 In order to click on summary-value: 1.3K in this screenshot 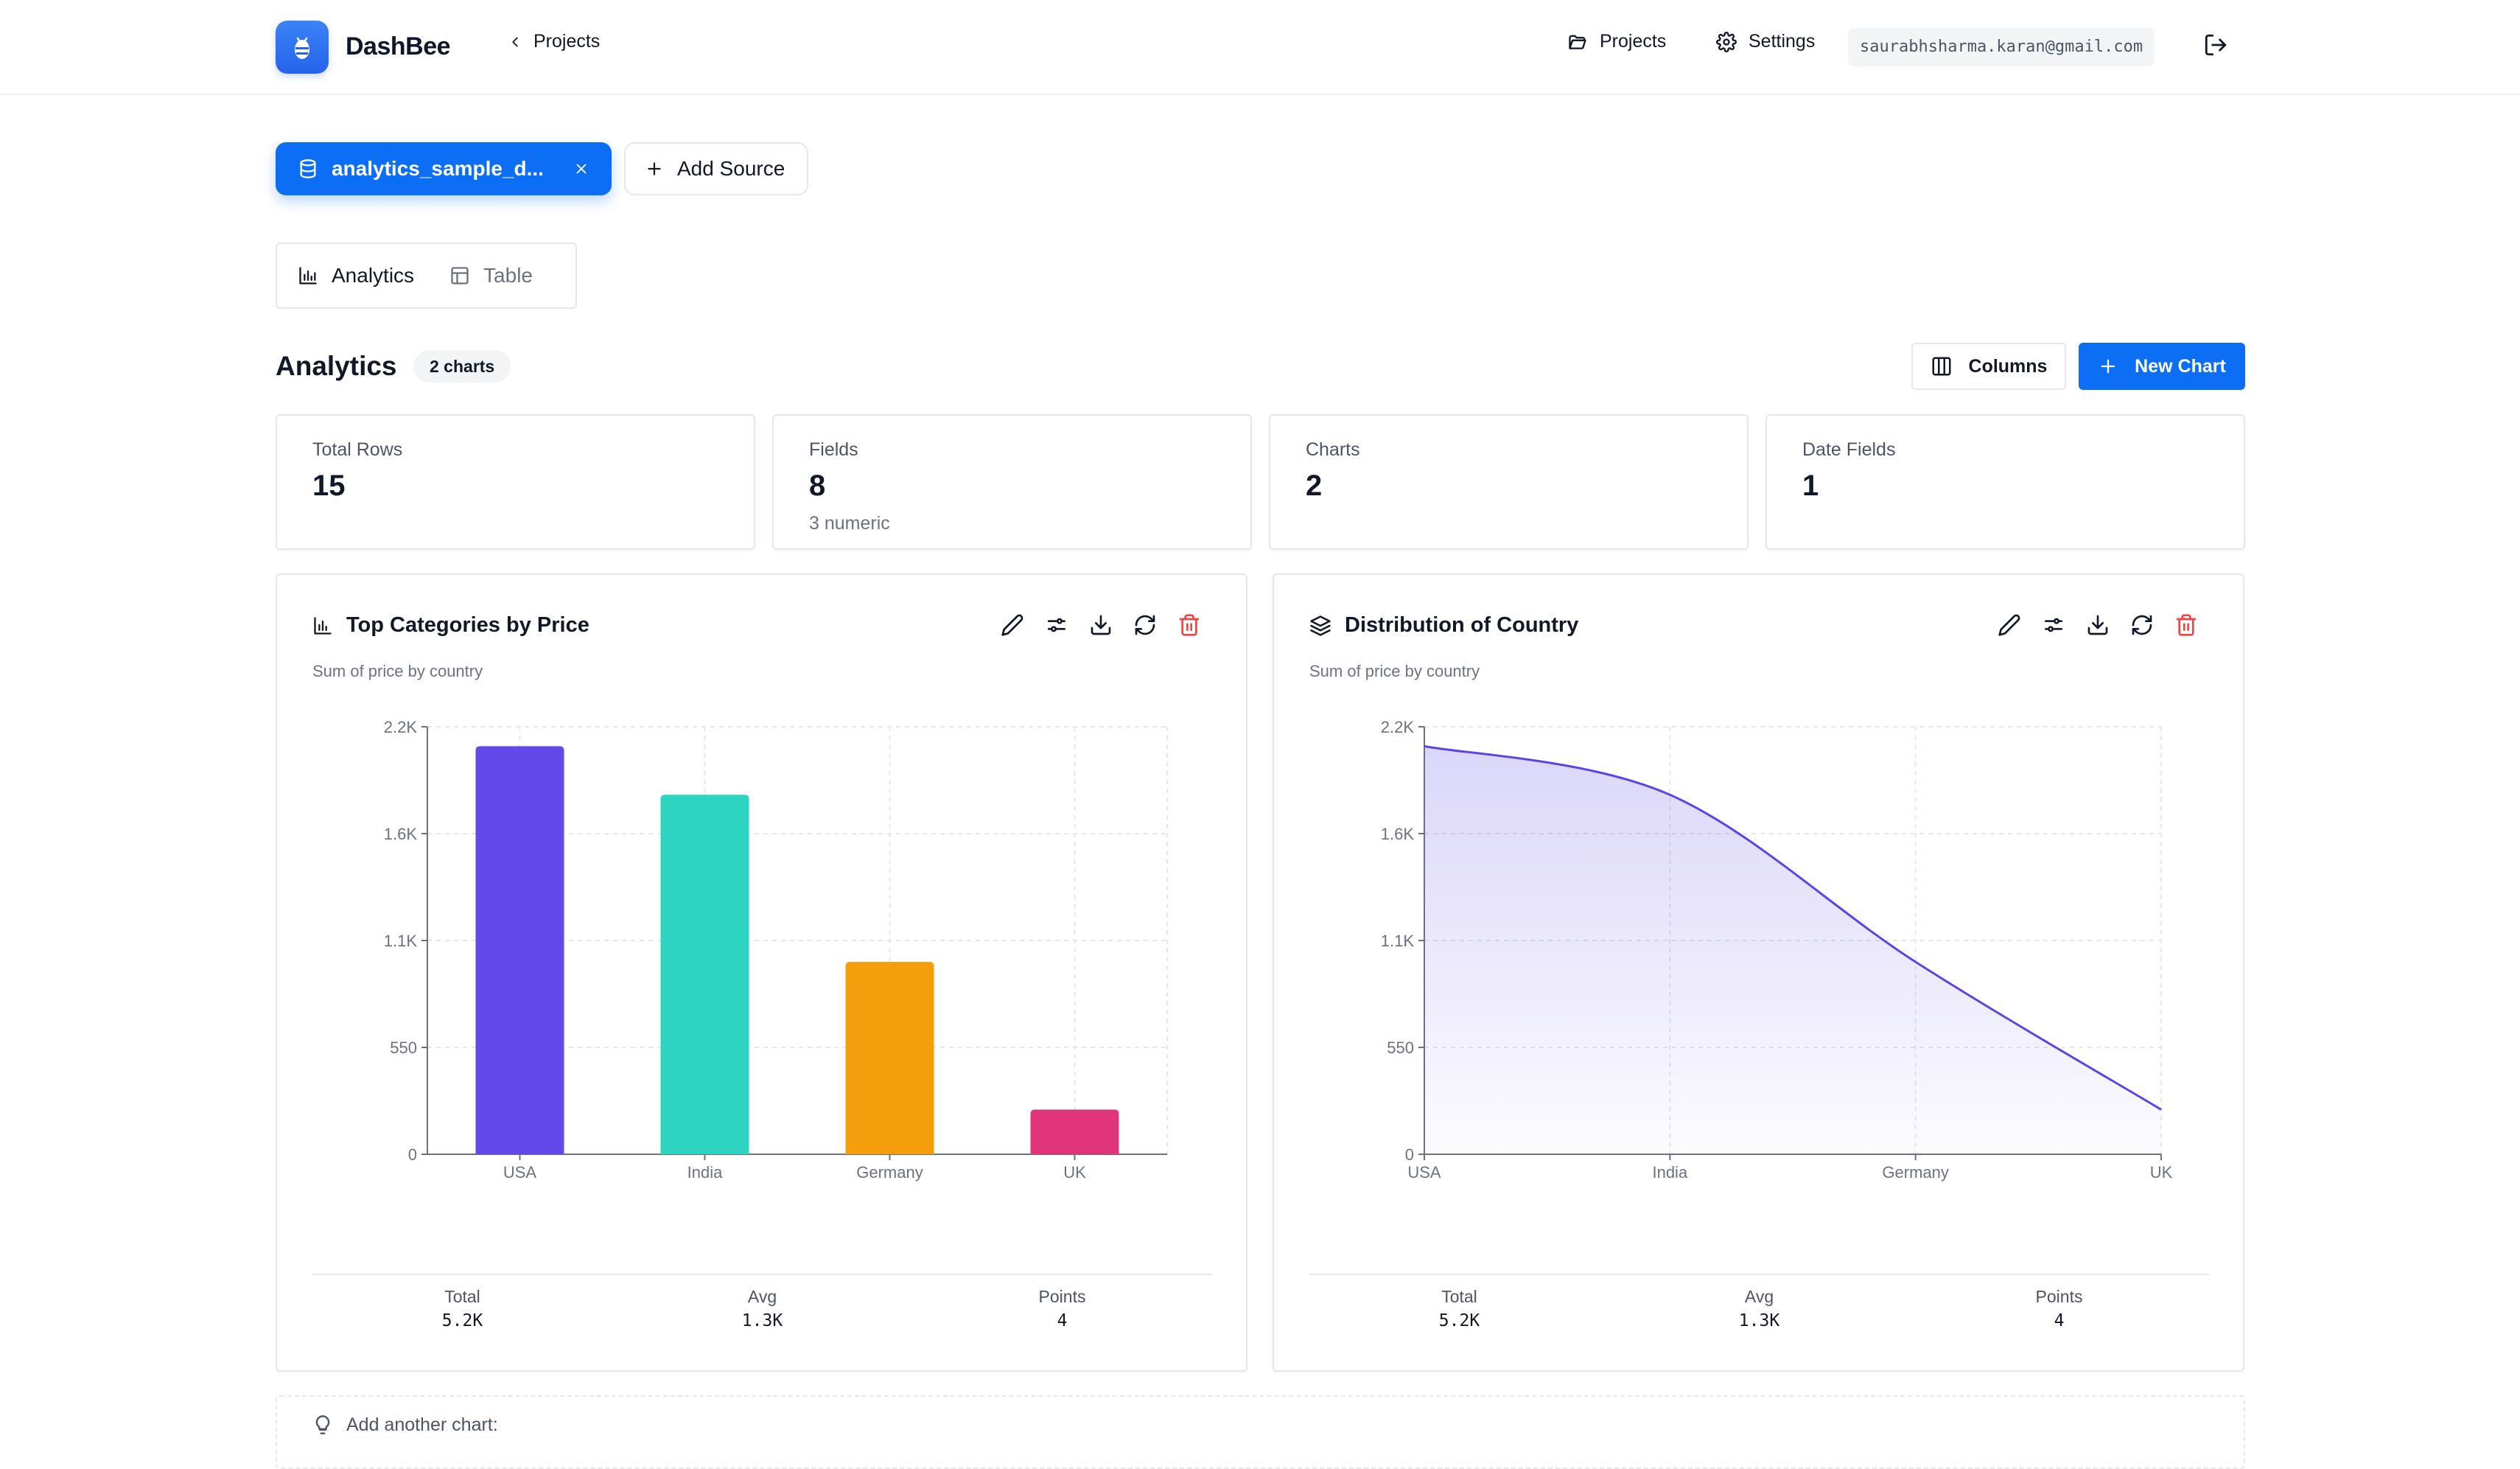, I will do `click(1759, 1320)`.